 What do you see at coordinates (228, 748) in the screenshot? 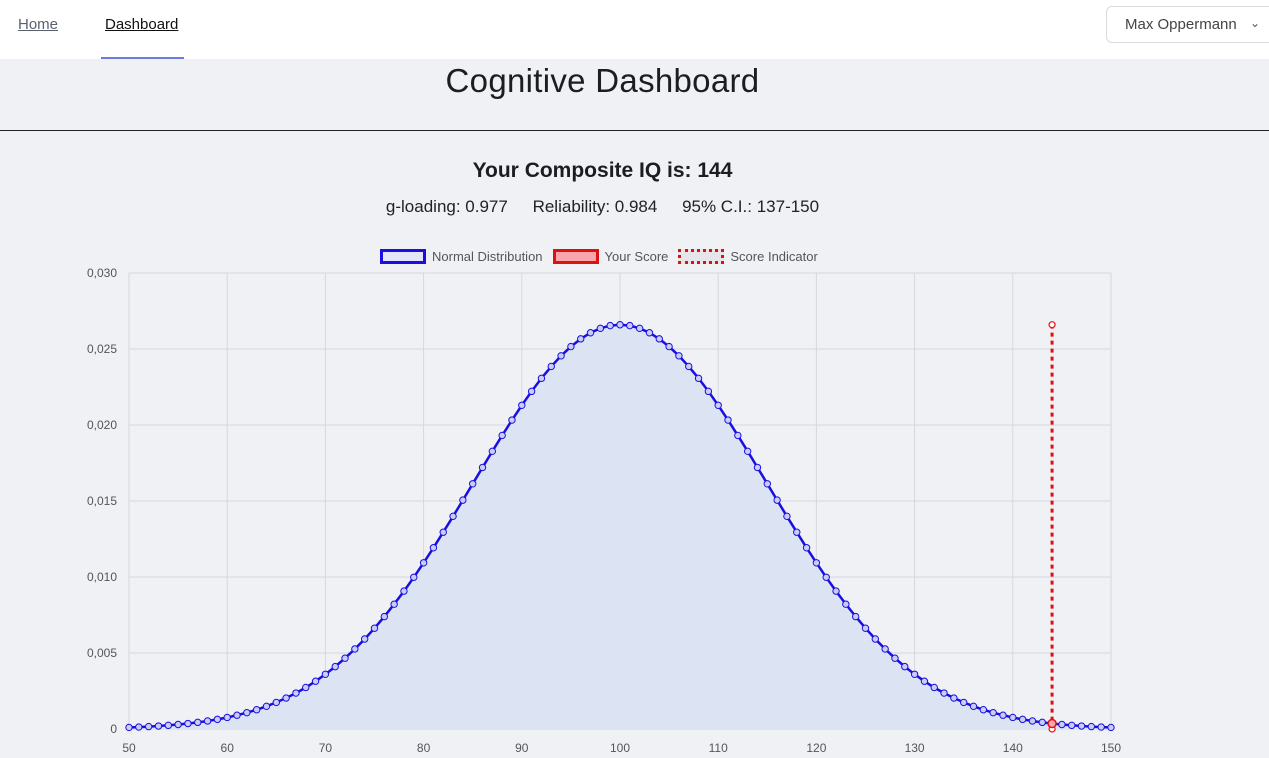
I see `x-tick-label: 60` at bounding box center [228, 748].